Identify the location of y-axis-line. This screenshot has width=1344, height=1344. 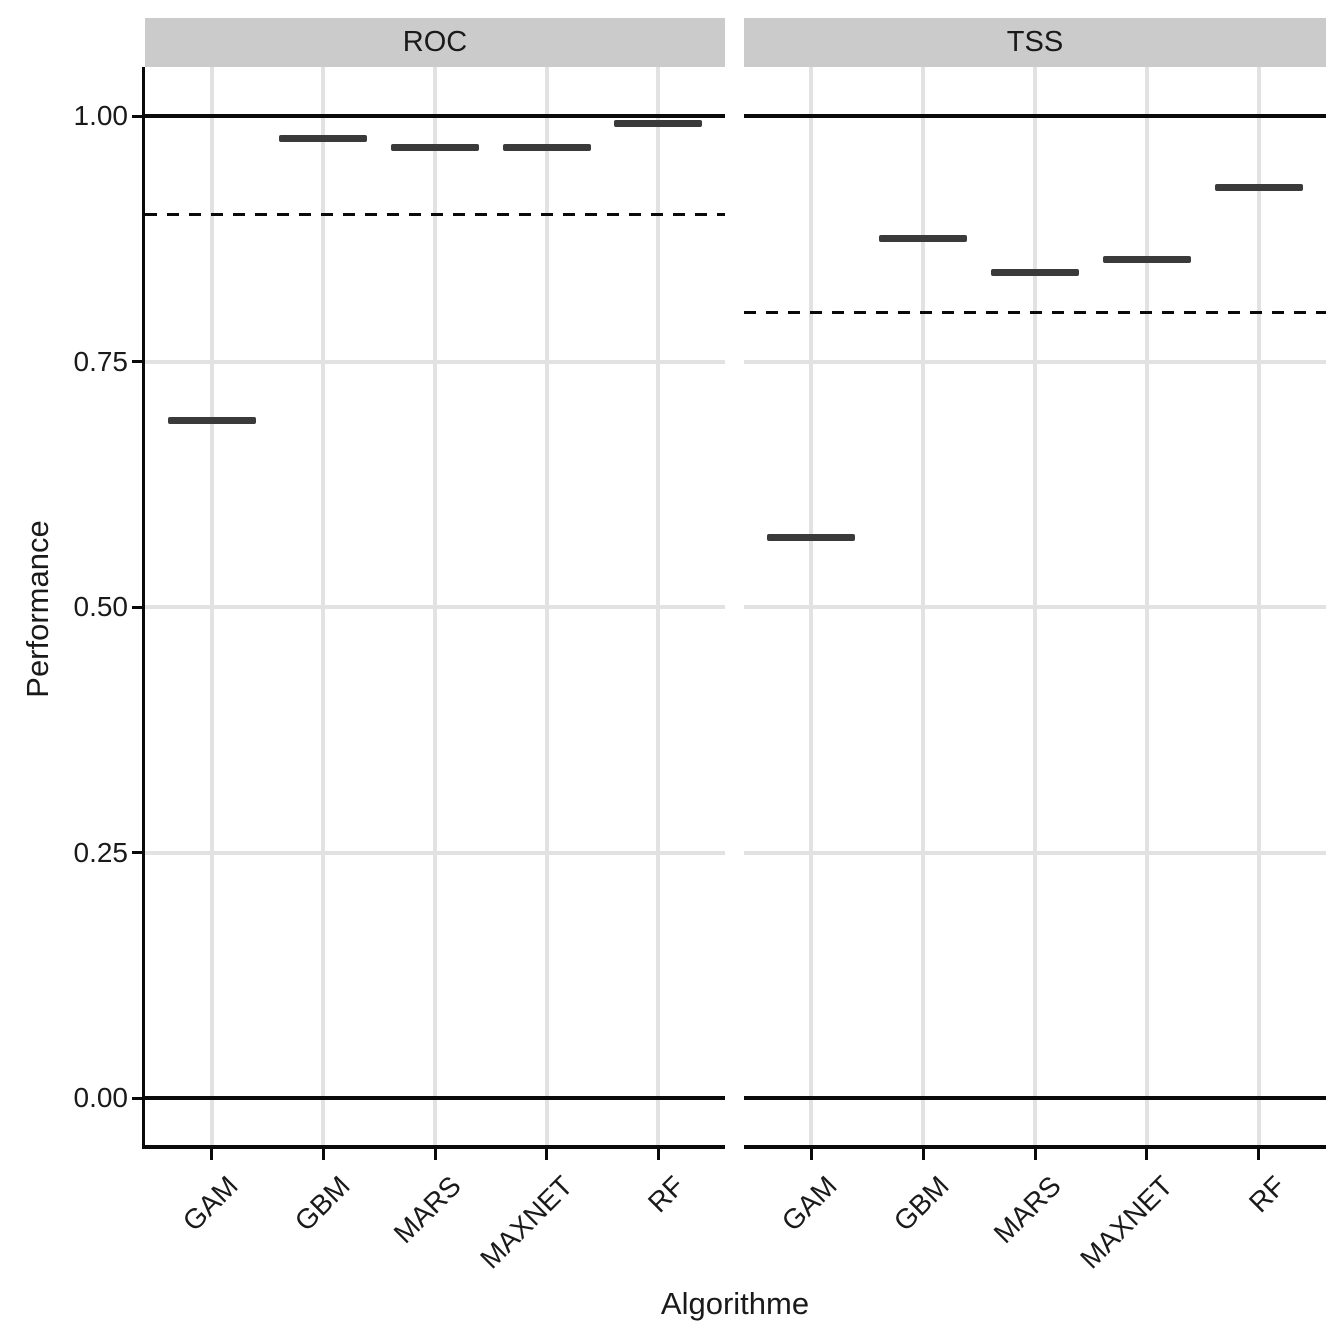
(144, 608).